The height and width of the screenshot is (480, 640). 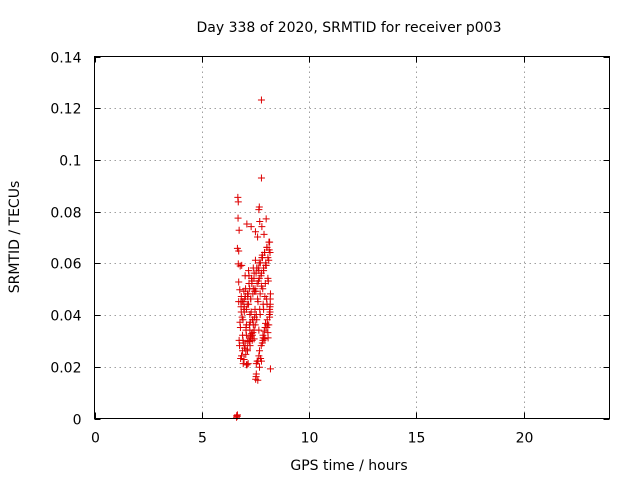 I want to click on x-axis-tick-labels: 0 5 10 15 20, so click(x=312, y=439).